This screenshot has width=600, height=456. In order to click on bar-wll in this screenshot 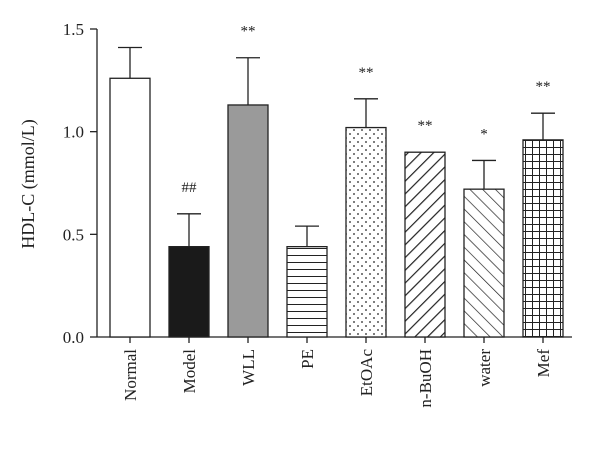, I will do `click(248, 221)`.